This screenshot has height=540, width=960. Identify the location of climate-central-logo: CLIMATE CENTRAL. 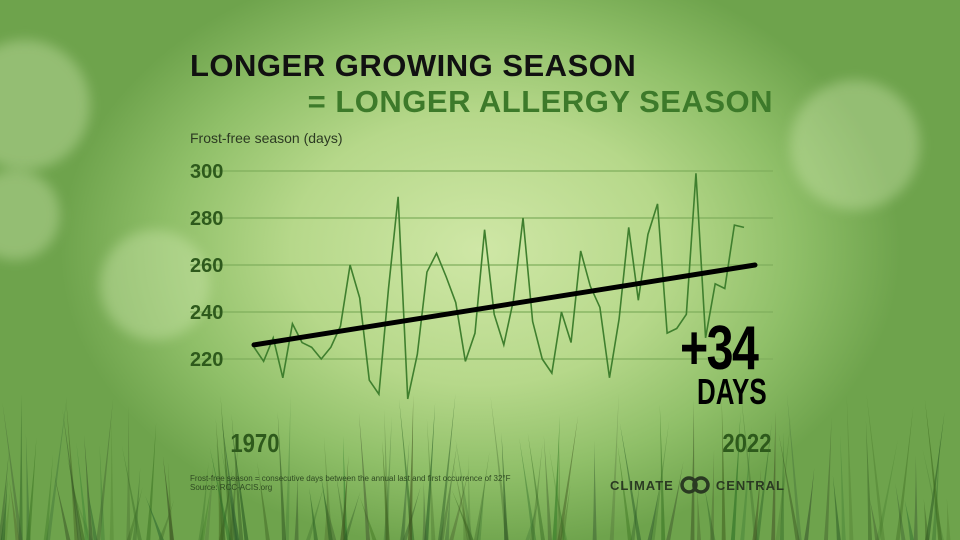
(697, 485).